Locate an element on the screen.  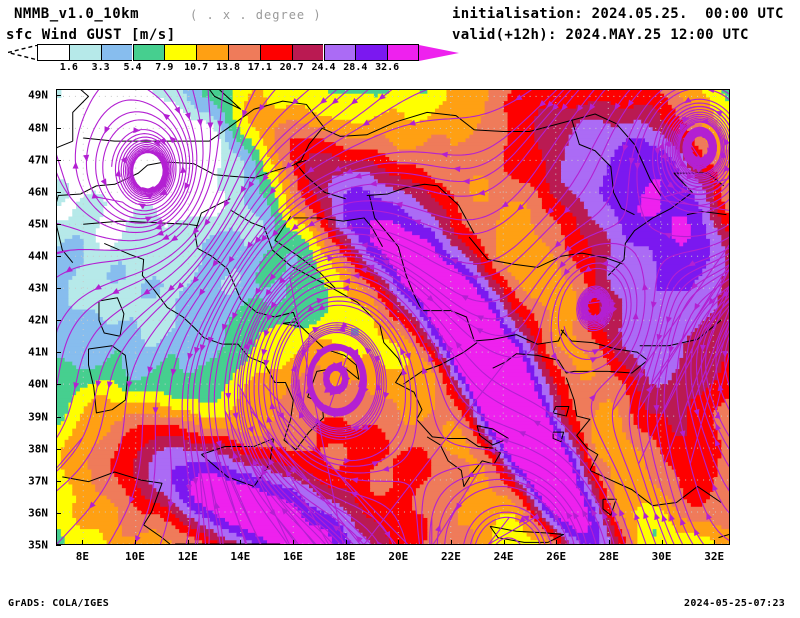
longitude-tick-label: 16E is located at coordinates (293, 556).